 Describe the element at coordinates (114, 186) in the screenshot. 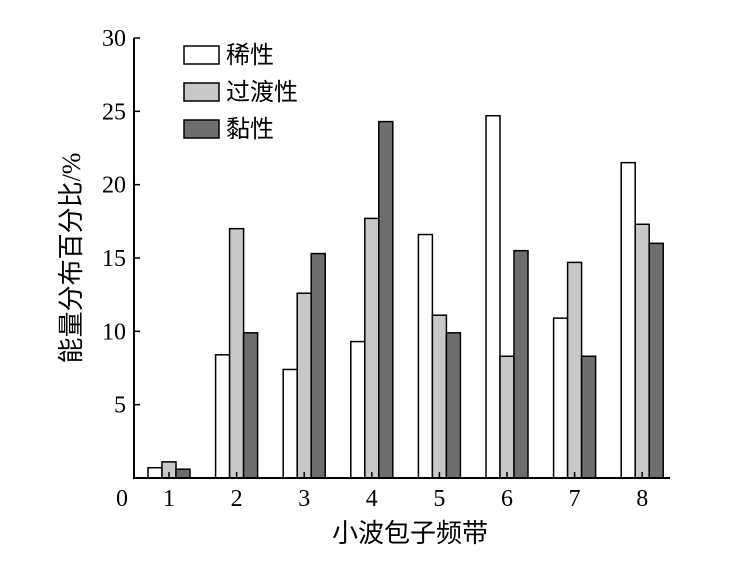

I see `y-tick-label: 20` at that location.